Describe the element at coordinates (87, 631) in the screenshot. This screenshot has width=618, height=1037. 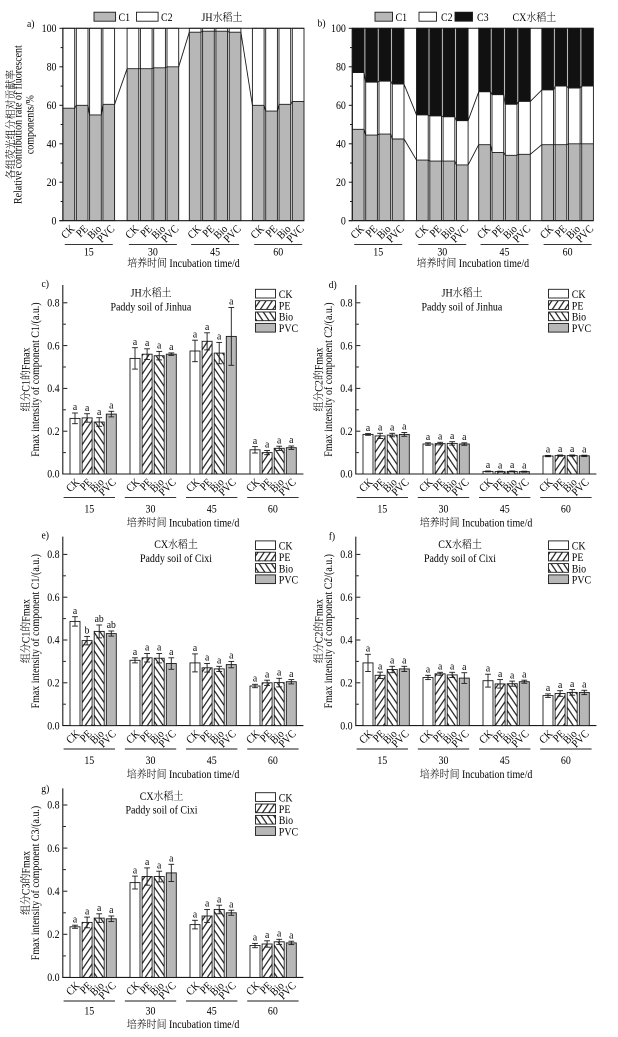
I see `svg-text: b` at that location.